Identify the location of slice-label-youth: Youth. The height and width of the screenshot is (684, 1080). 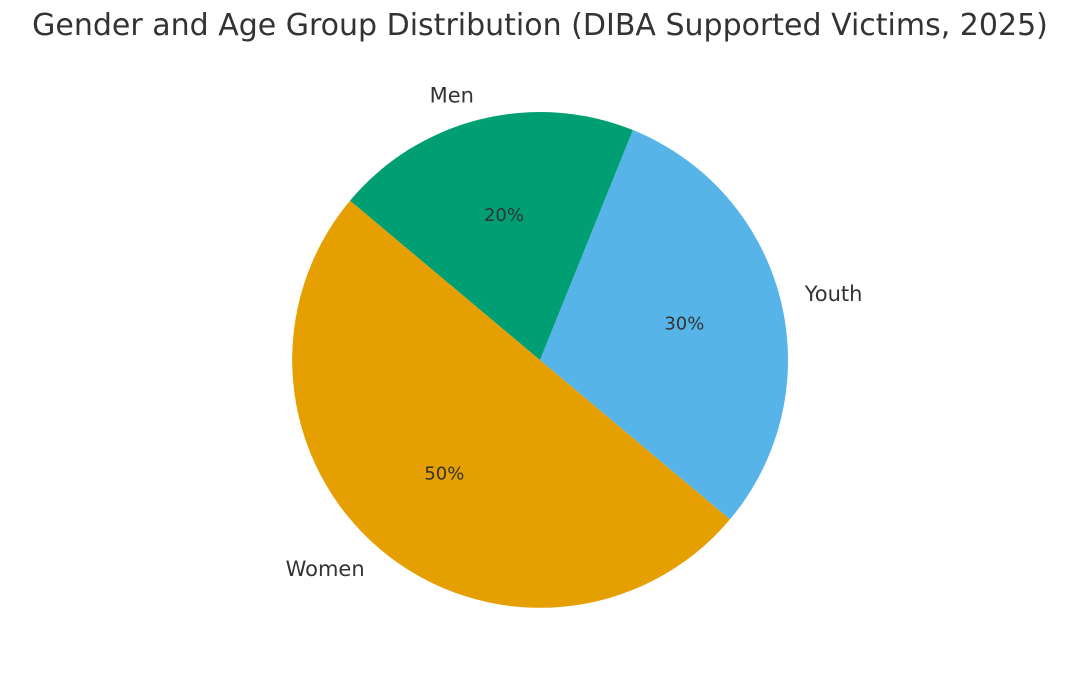
(833, 294).